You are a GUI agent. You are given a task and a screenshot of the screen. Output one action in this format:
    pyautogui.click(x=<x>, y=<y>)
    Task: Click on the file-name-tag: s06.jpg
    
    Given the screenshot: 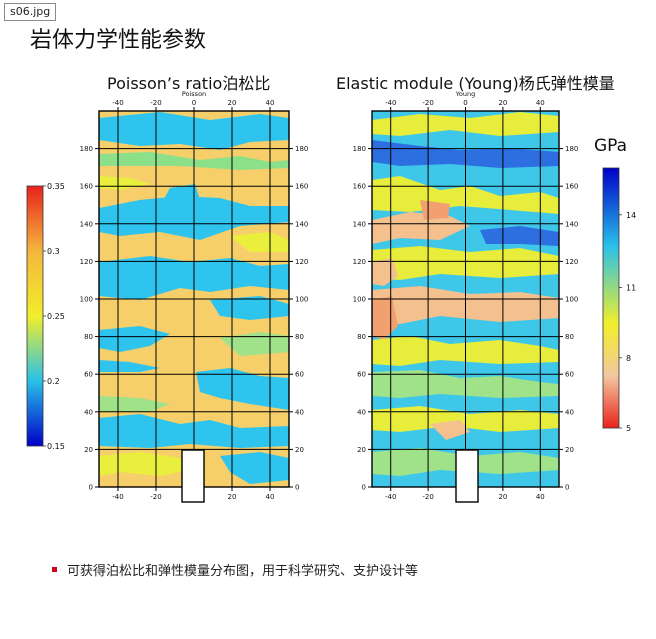 What is the action you would take?
    pyautogui.click(x=30, y=12)
    